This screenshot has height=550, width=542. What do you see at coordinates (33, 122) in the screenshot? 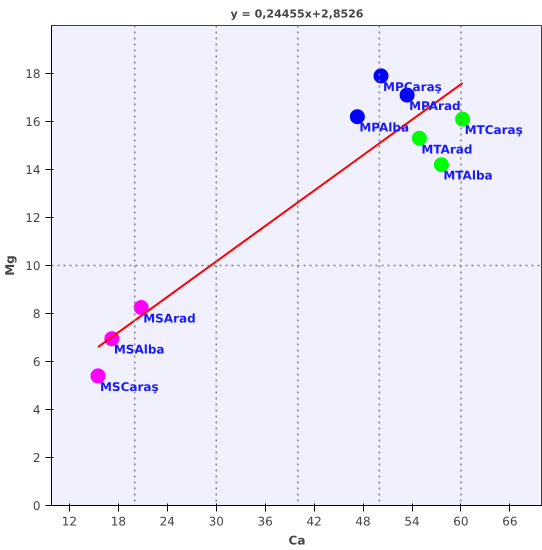
I see `y-tick-label: 16` at bounding box center [33, 122].